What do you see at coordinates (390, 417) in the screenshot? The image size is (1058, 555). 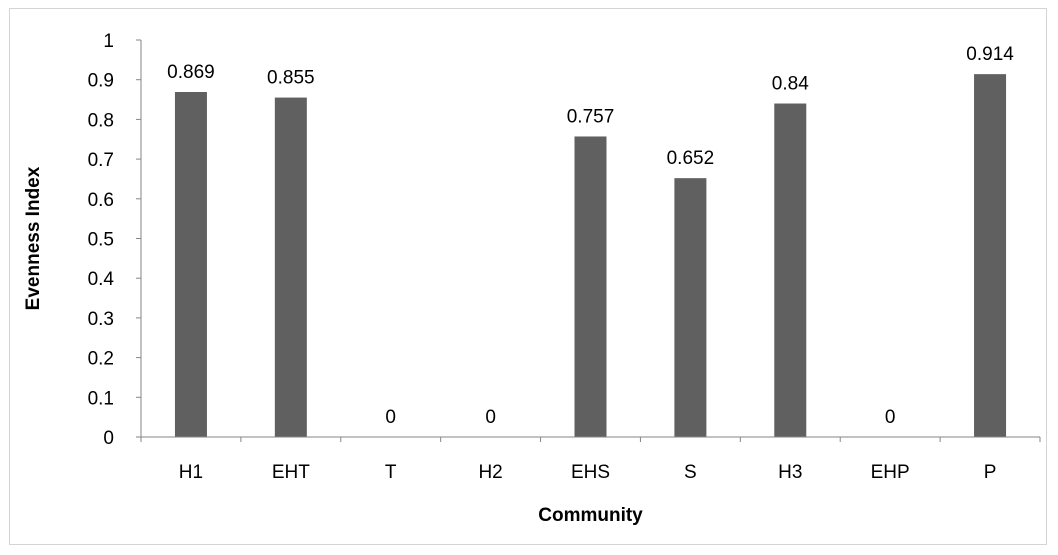 I see `data-label-t: 0` at bounding box center [390, 417].